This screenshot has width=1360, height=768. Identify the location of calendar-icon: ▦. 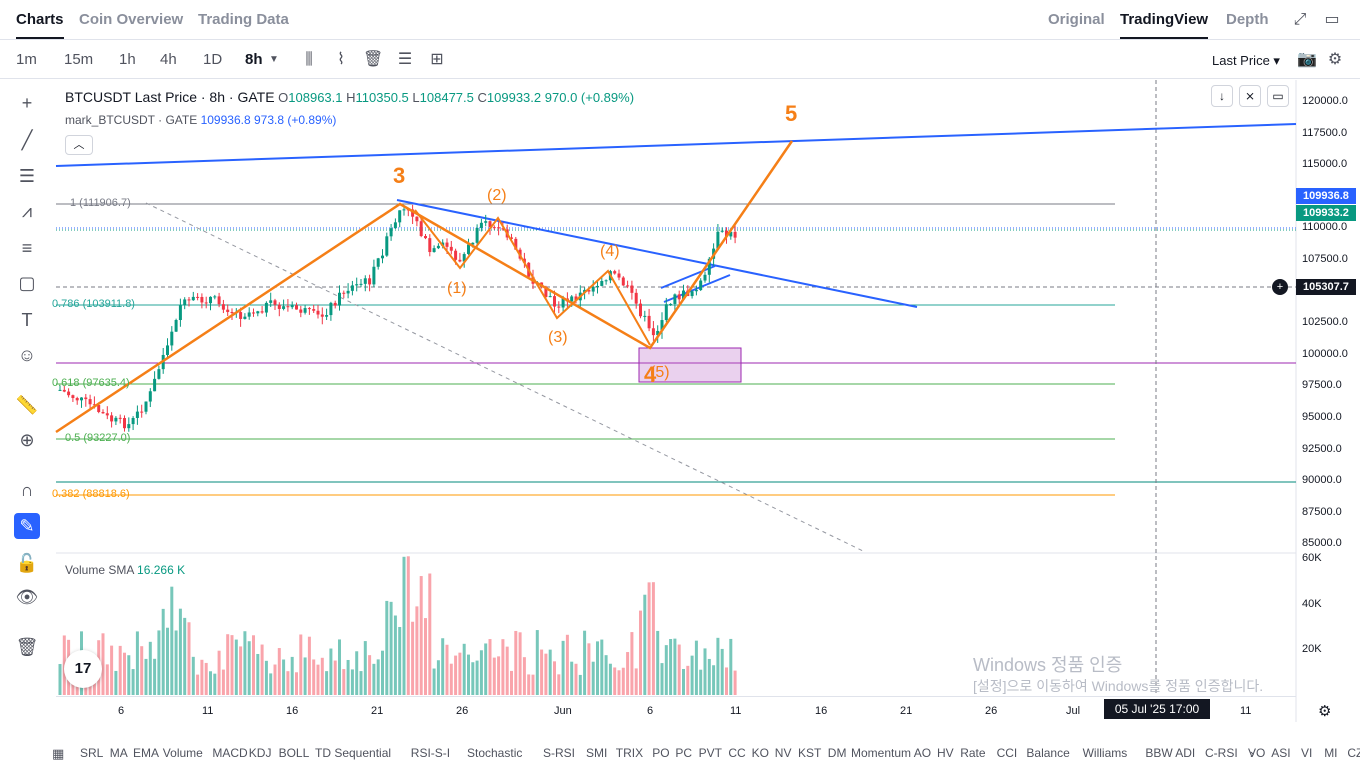
(58, 753).